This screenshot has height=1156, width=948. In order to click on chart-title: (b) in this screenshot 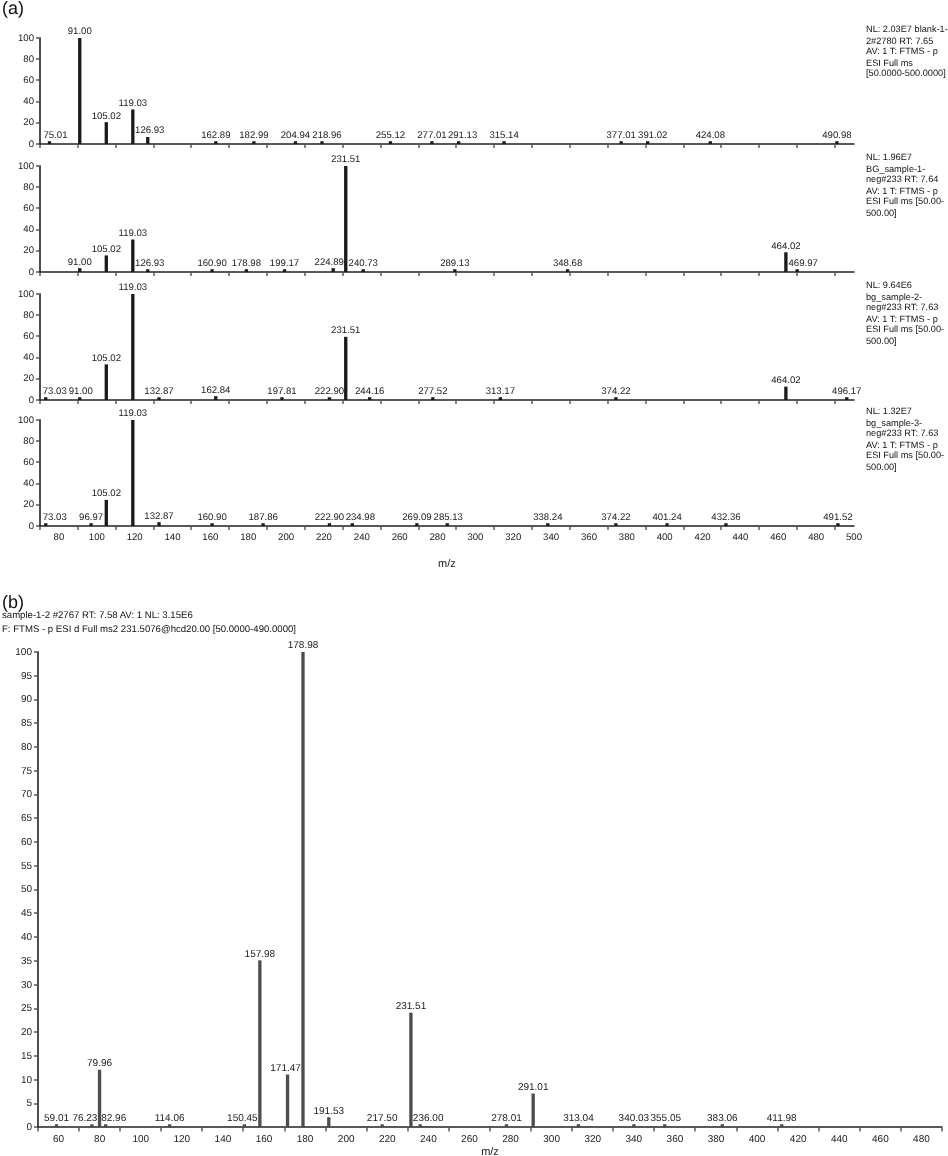, I will do `click(13, 602)`.